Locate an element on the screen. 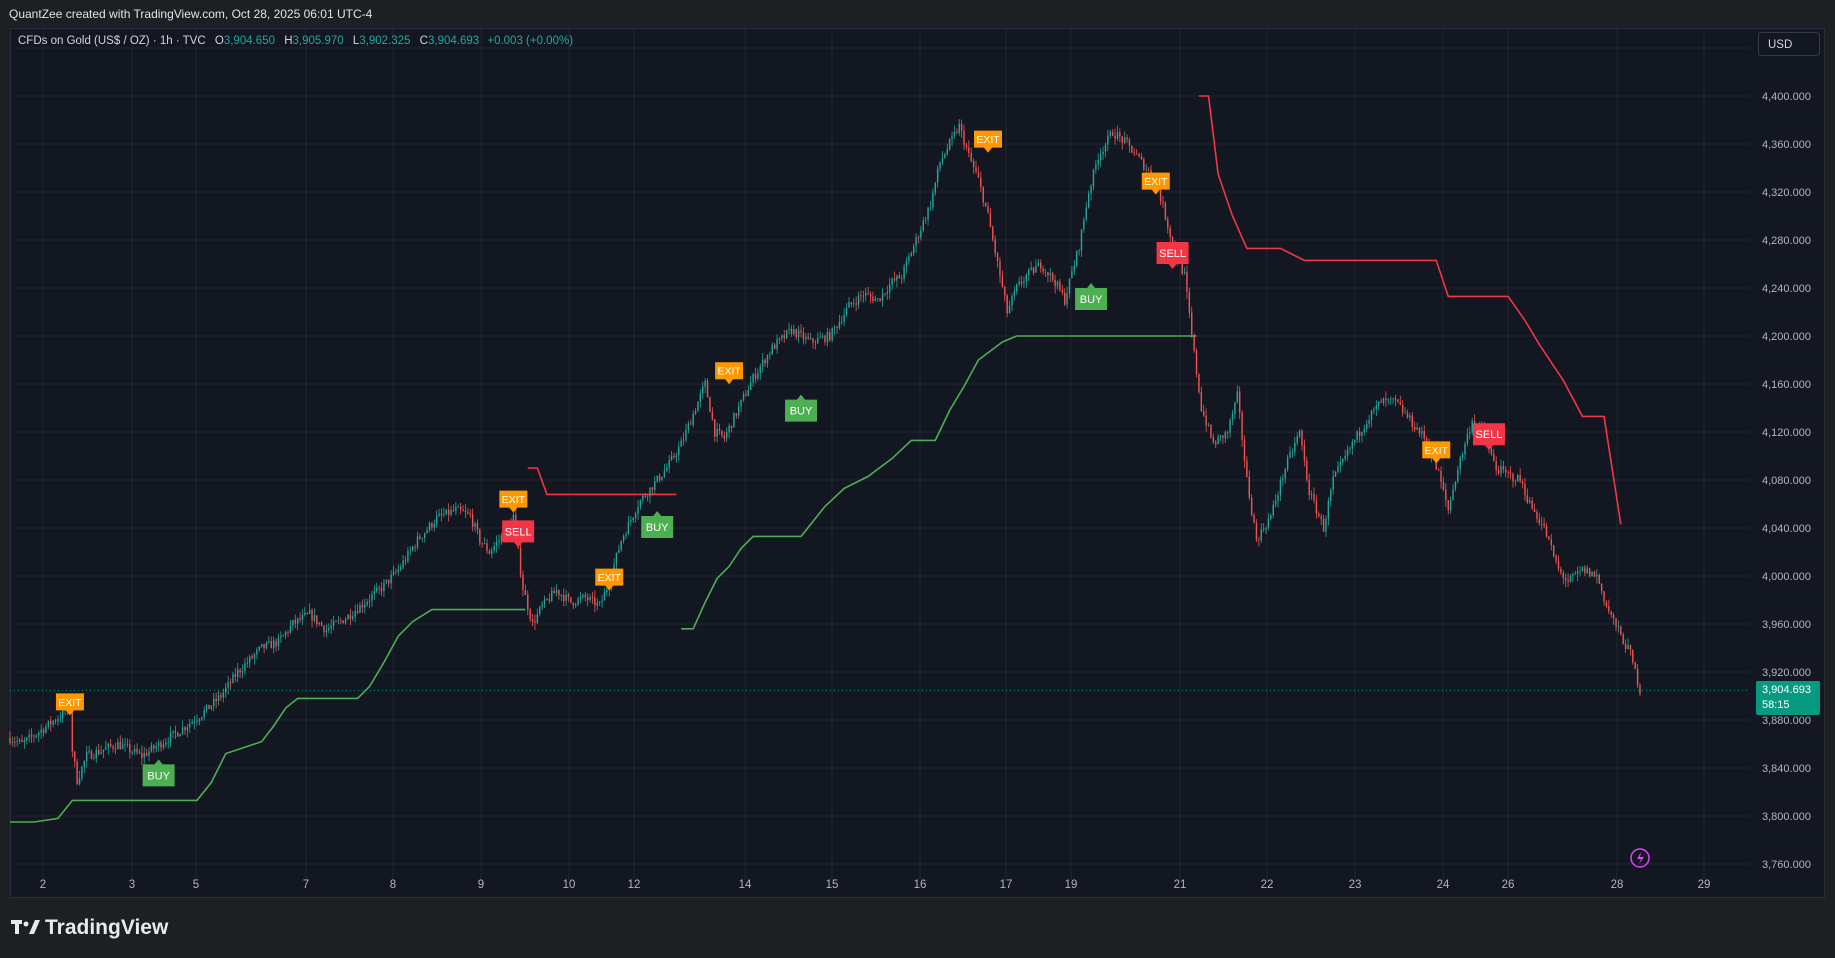 This screenshot has width=1835, height=958. x-tick-label: 2 is located at coordinates (43, 885).